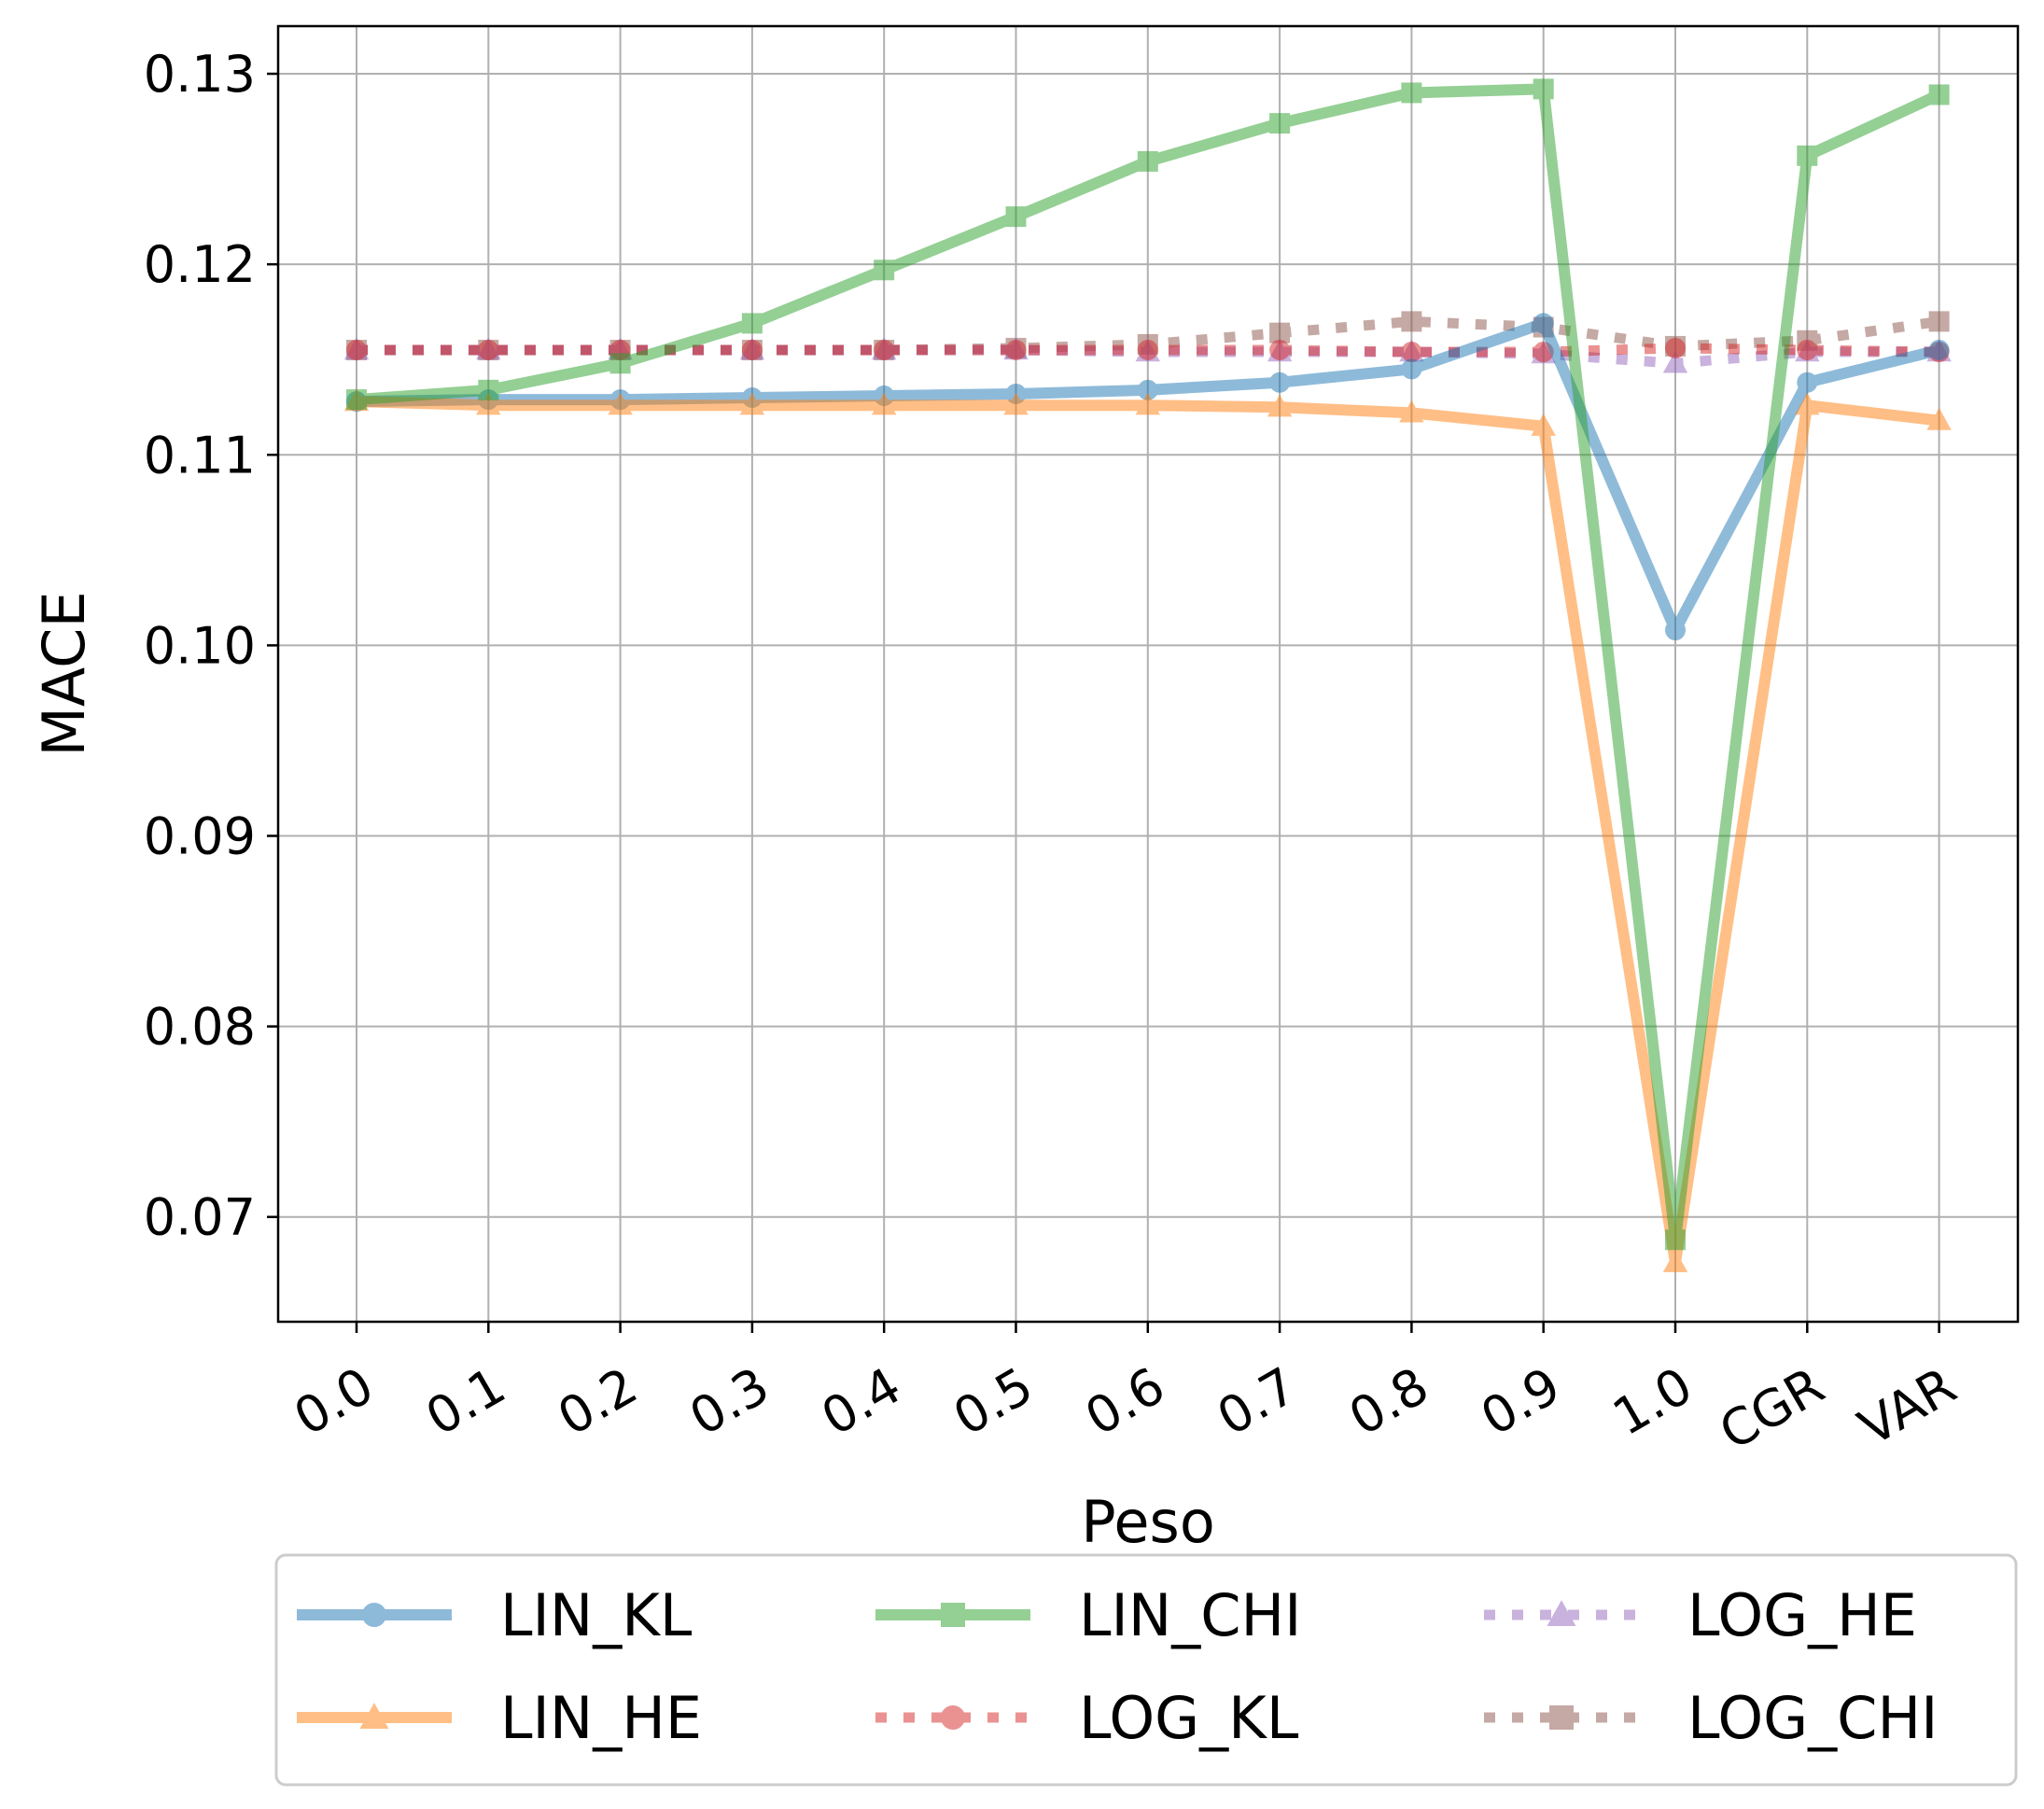  I want to click on y-axis-title: MACE, so click(64, 673).